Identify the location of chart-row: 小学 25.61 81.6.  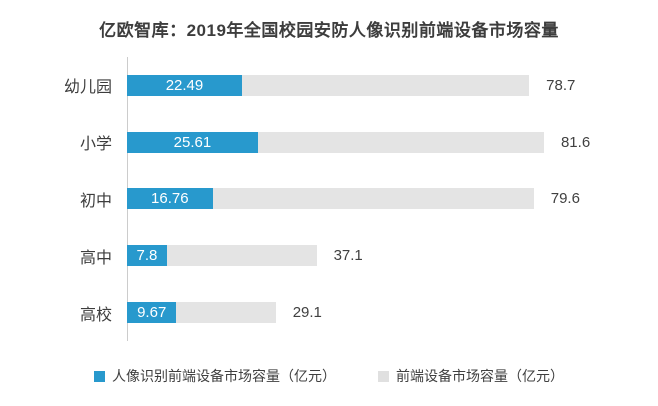
(329, 142).